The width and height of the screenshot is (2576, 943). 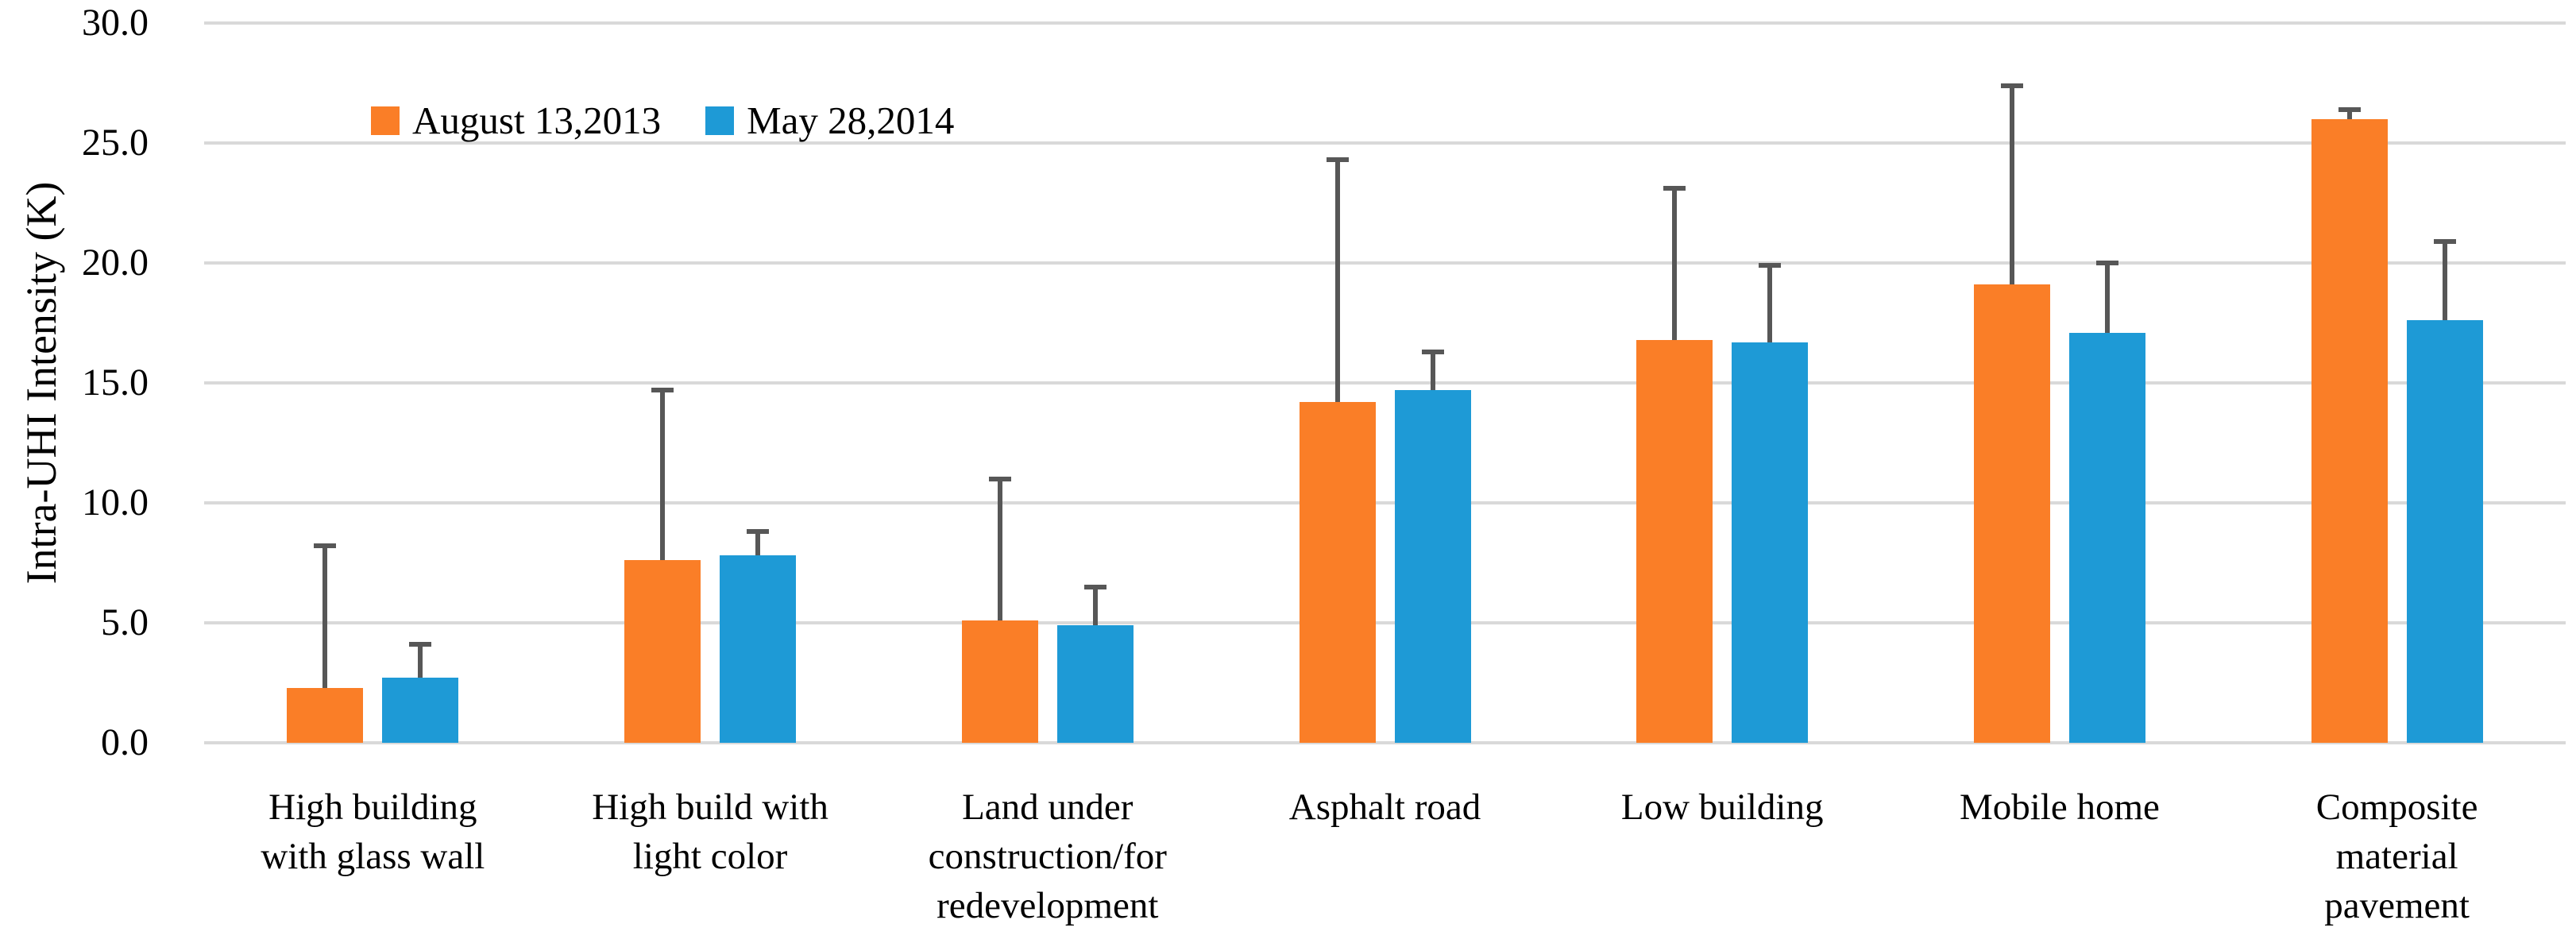 What do you see at coordinates (115, 23) in the screenshot?
I see `y-tick-label: 30.0` at bounding box center [115, 23].